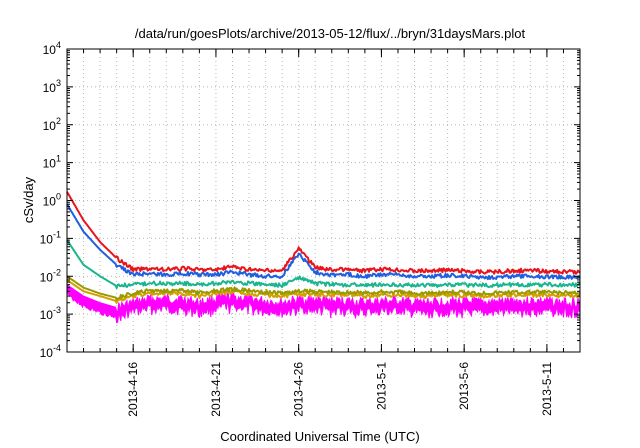  I want to click on series-4-line, so click(323, 242).